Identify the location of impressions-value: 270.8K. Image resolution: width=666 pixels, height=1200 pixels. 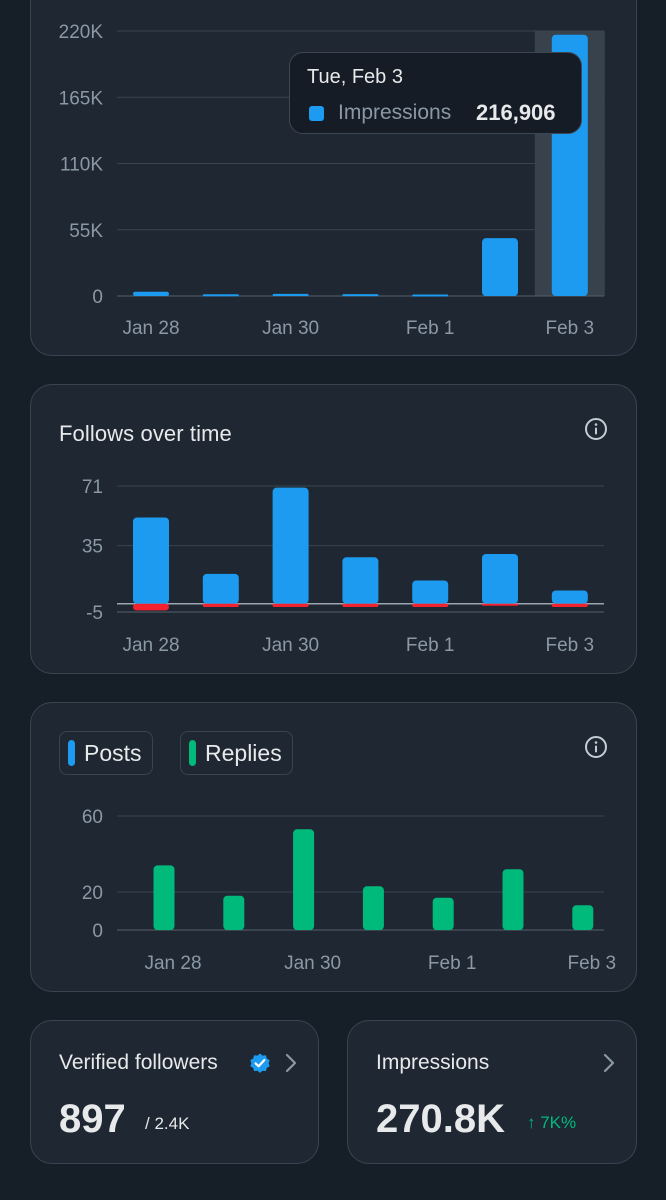
(440, 1119).